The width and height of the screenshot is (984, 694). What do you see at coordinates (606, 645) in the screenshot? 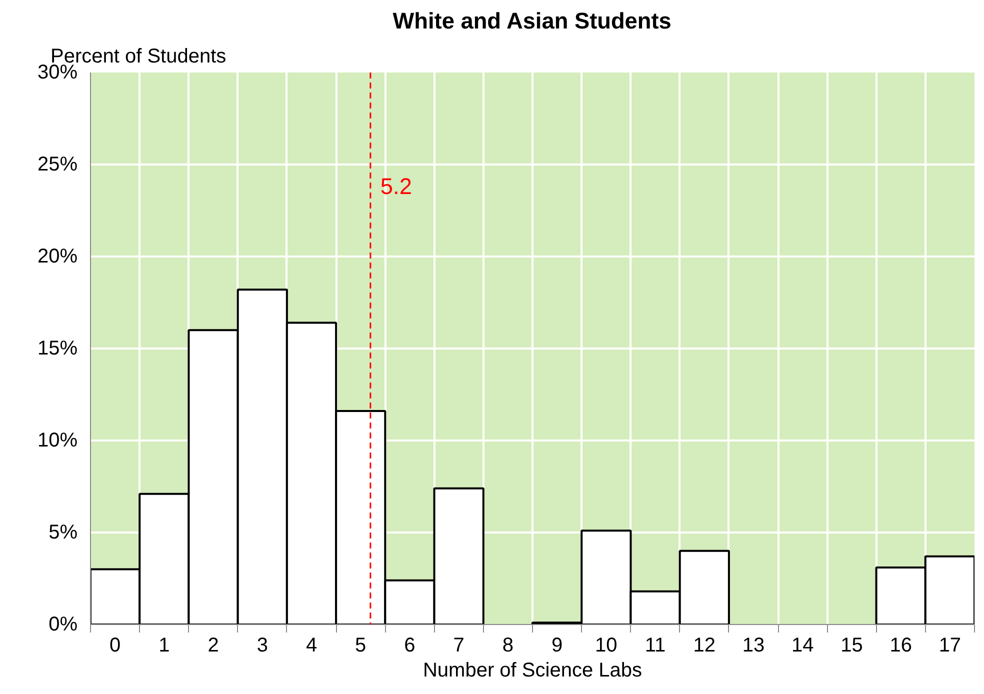
I see `x-tick-label: 10` at bounding box center [606, 645].